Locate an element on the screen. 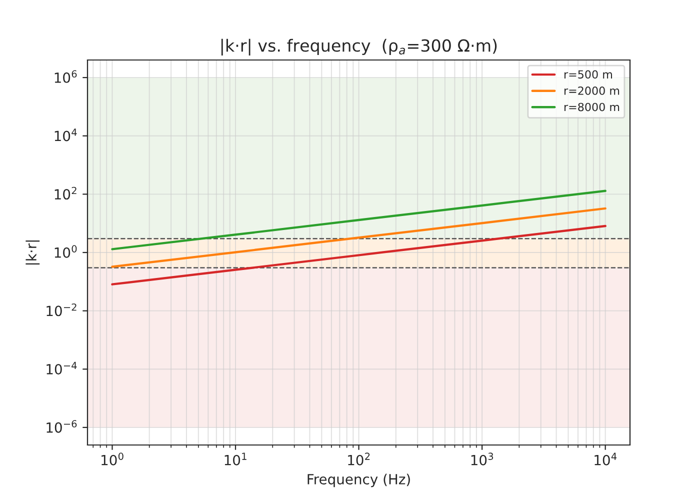  x-tick-label: 10$^{1}$ is located at coordinates (235, 459).